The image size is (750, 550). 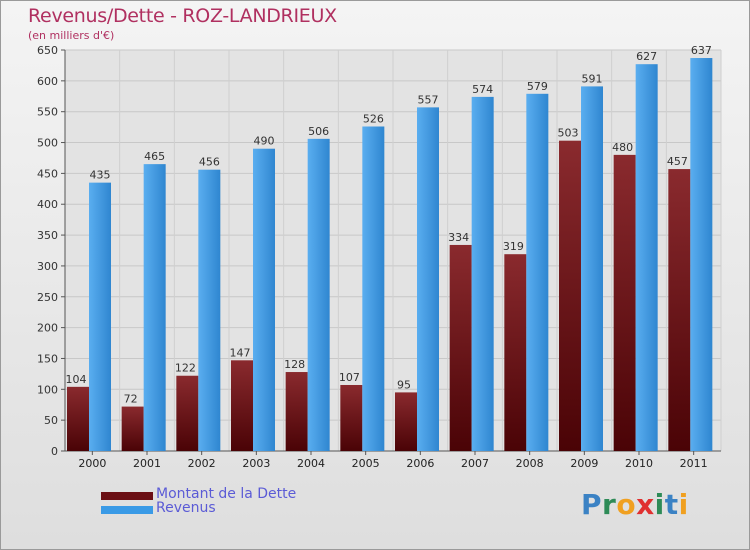 What do you see at coordinates (47, 389) in the screenshot?
I see `y-tick-label: 100` at bounding box center [47, 389].